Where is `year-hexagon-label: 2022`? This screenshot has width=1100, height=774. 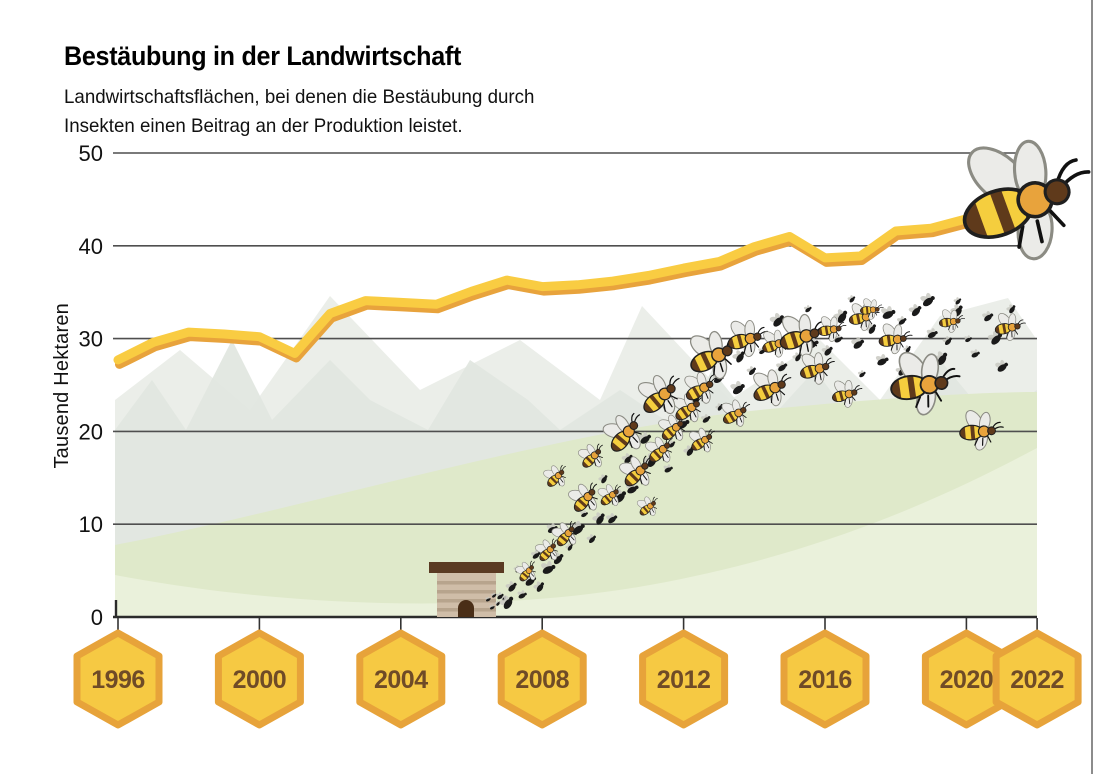
year-hexagon-label: 2022 is located at coordinates (1037, 680).